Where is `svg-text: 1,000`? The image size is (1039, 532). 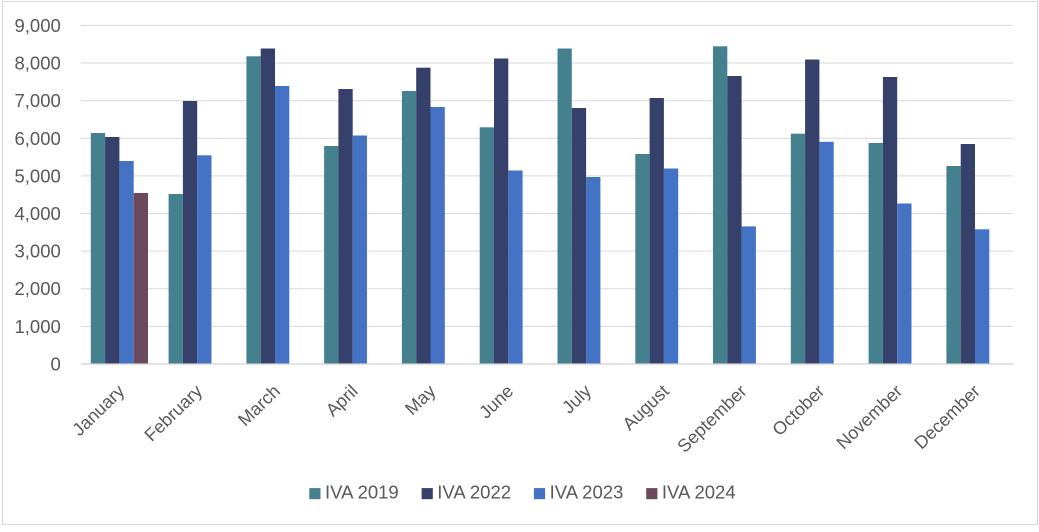
svg-text: 1,000 is located at coordinates (38, 326).